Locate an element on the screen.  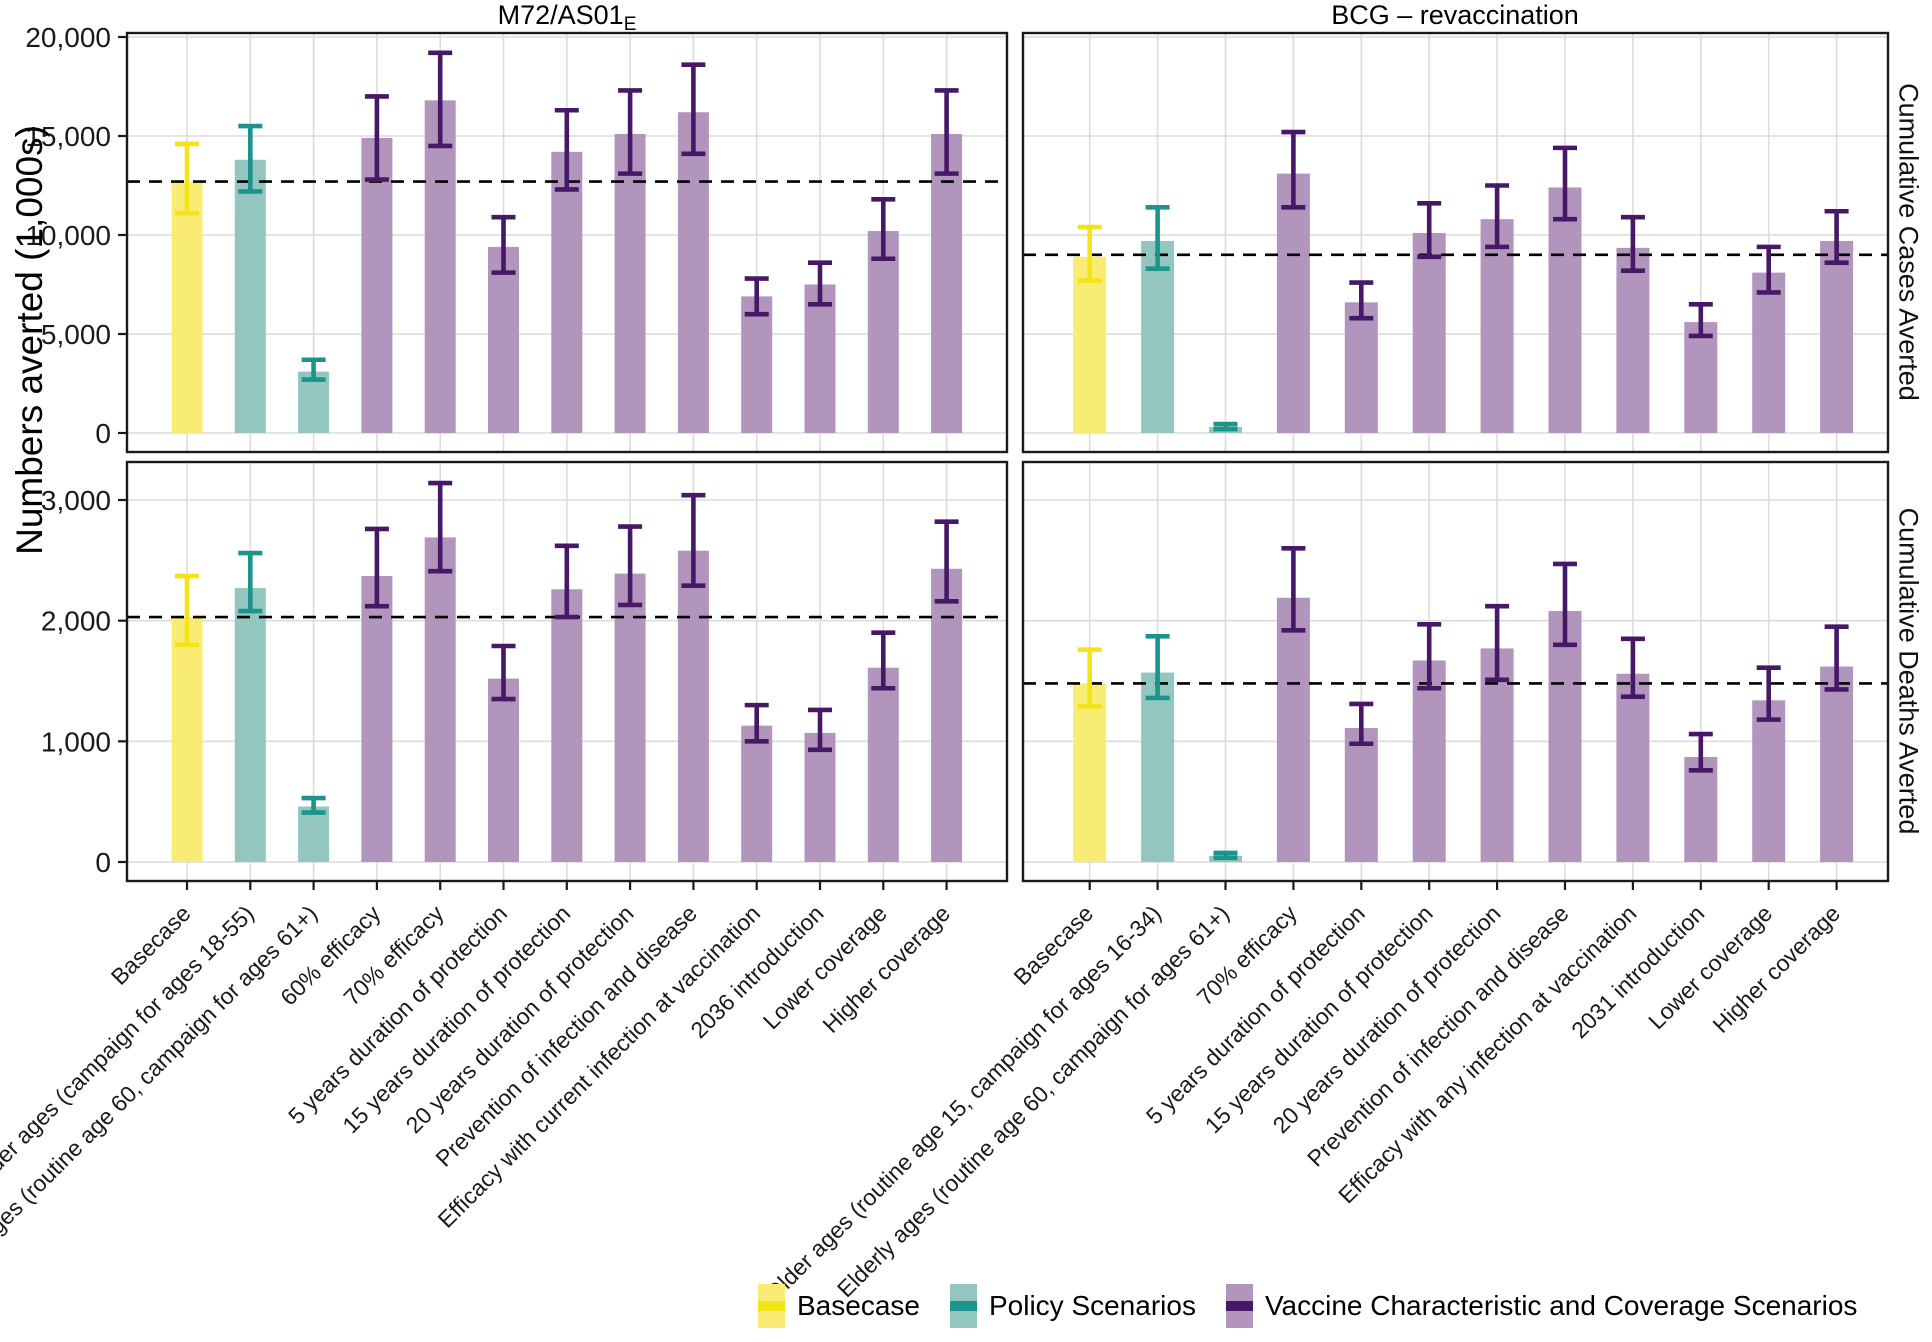
legend-item-basecase: Basecase is located at coordinates (839, 1306).